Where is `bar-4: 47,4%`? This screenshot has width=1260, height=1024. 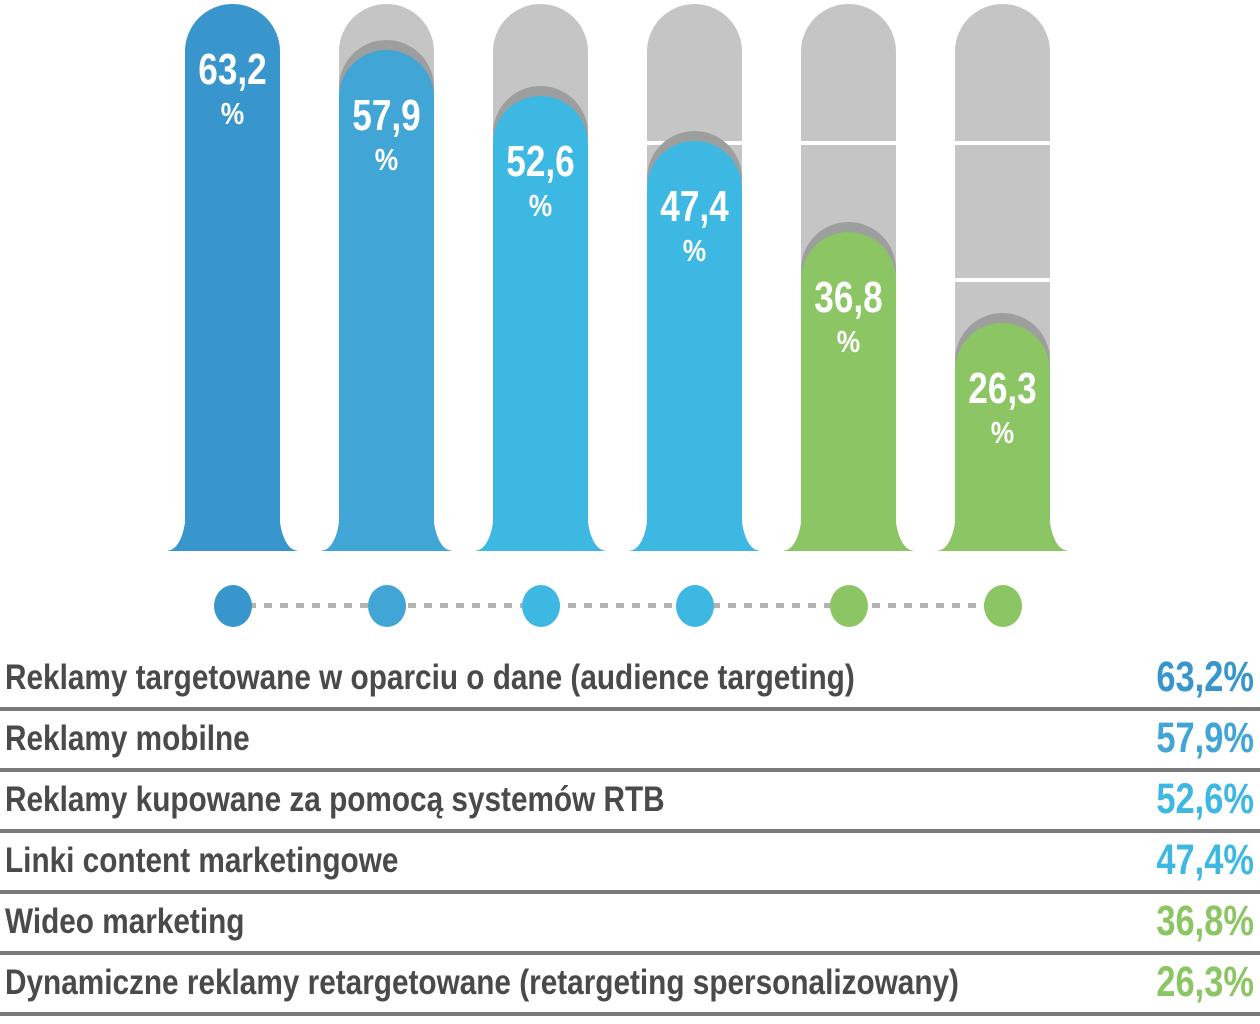 bar-4: 47,4% is located at coordinates (694, 277).